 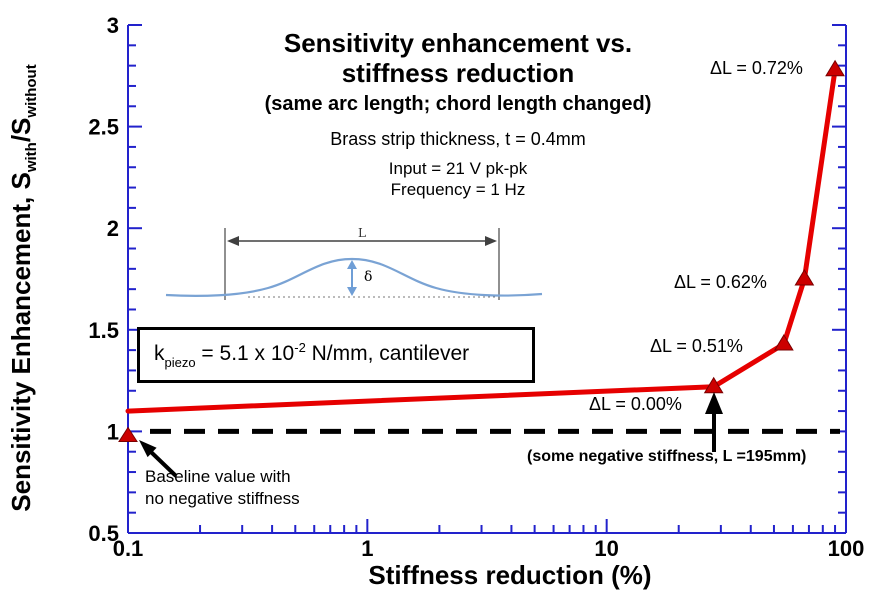 I want to click on condition-thickness: Brass strip thickness, t = 0.4mm, so click(x=458, y=139).